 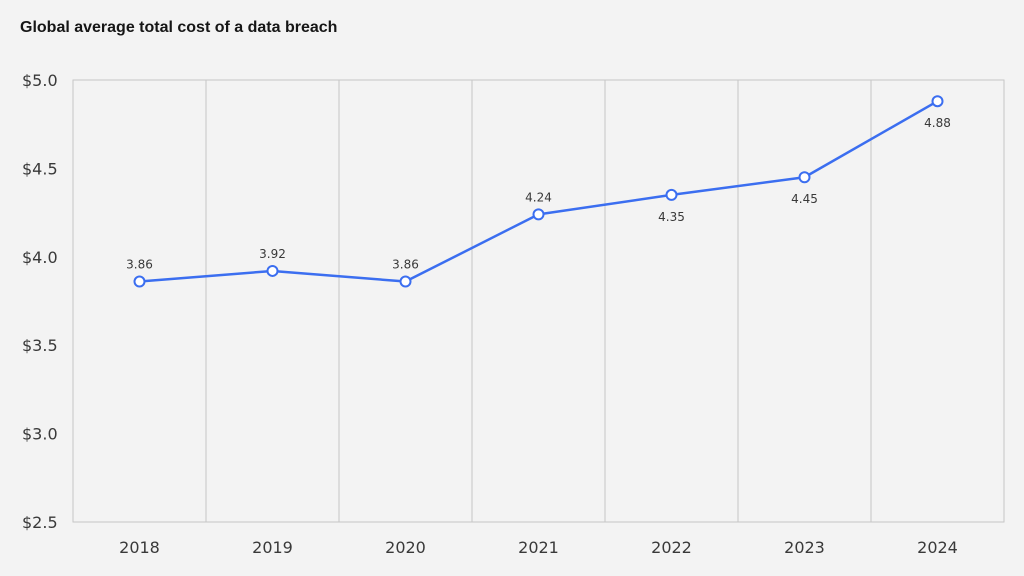 What do you see at coordinates (671, 547) in the screenshot?
I see `x-tick-label: 2022` at bounding box center [671, 547].